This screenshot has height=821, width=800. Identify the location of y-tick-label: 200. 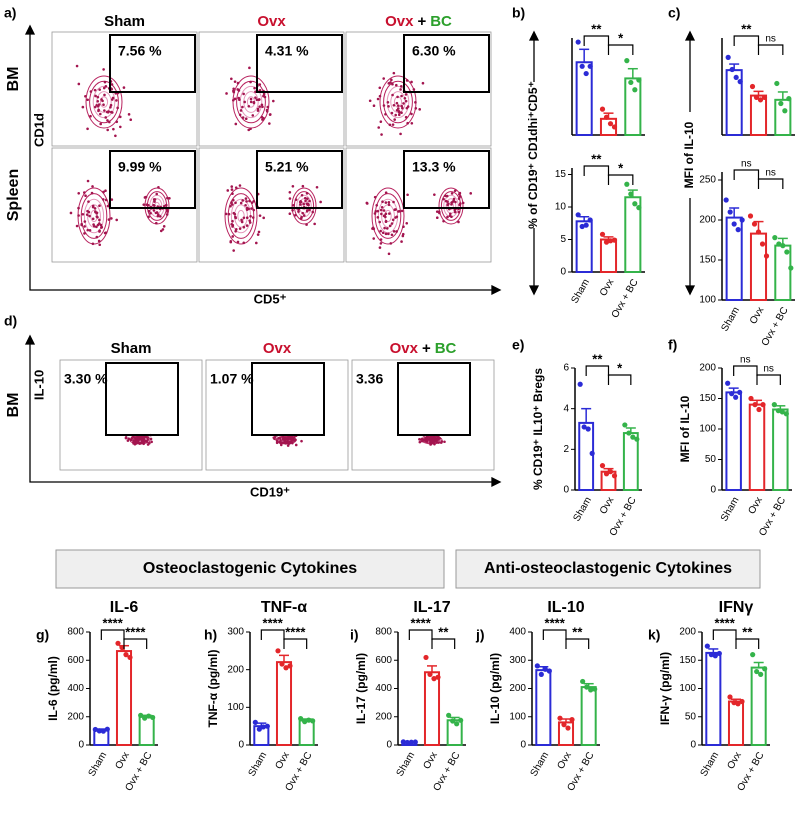
(383, 716).